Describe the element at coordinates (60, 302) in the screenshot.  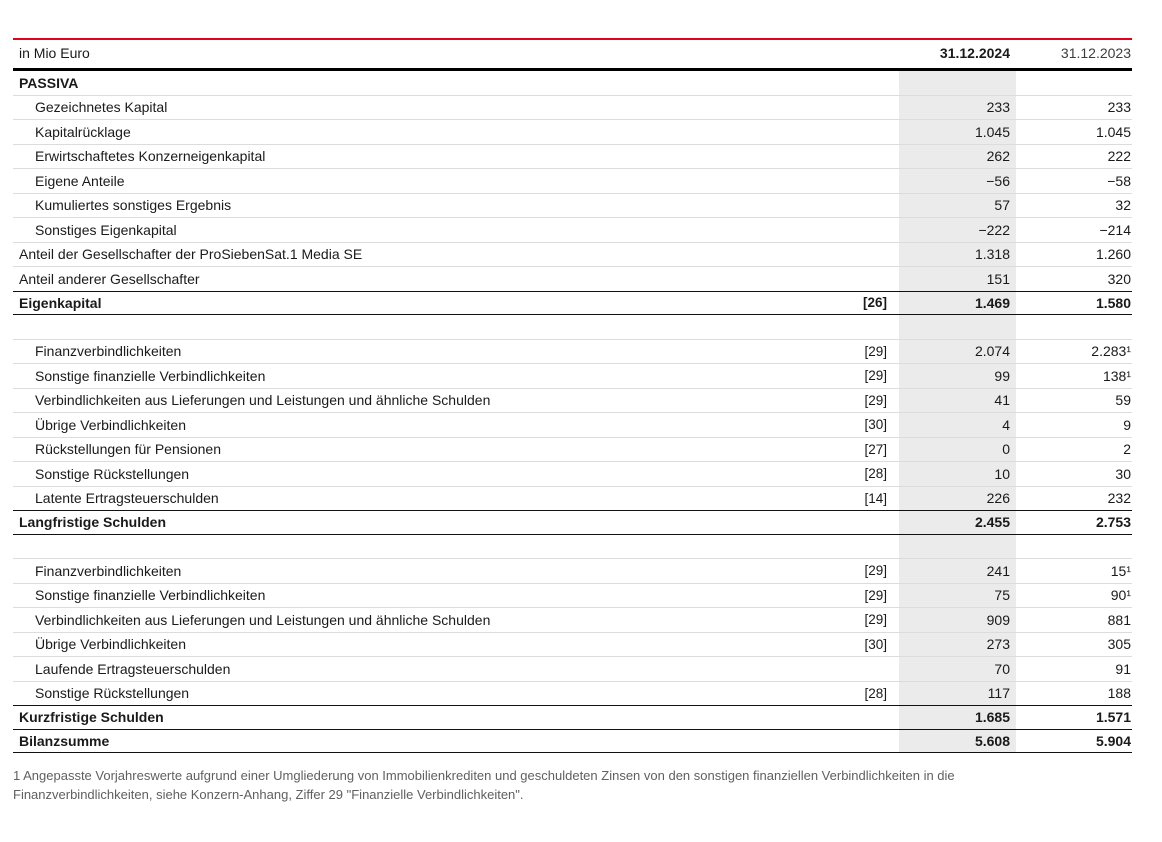
I see `row-label: Eigenkapital` at that location.